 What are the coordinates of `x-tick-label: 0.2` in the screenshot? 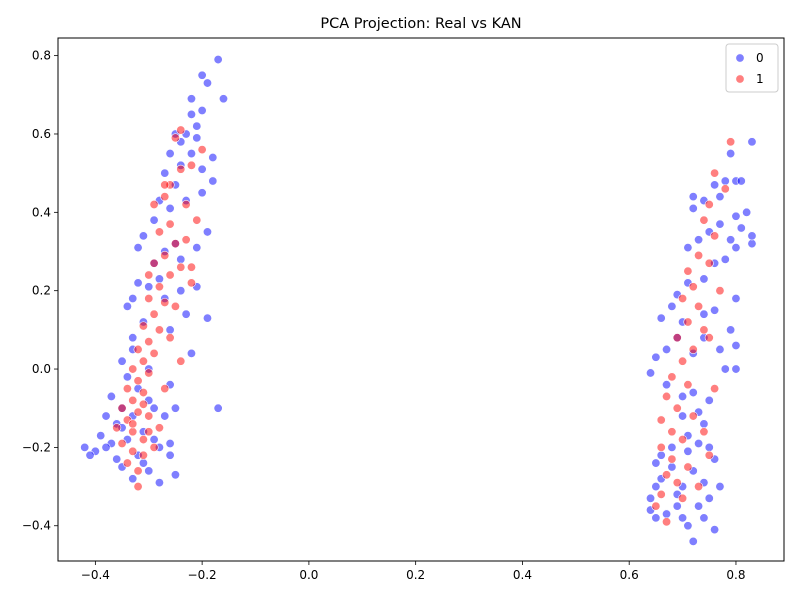 It's located at (415, 575).